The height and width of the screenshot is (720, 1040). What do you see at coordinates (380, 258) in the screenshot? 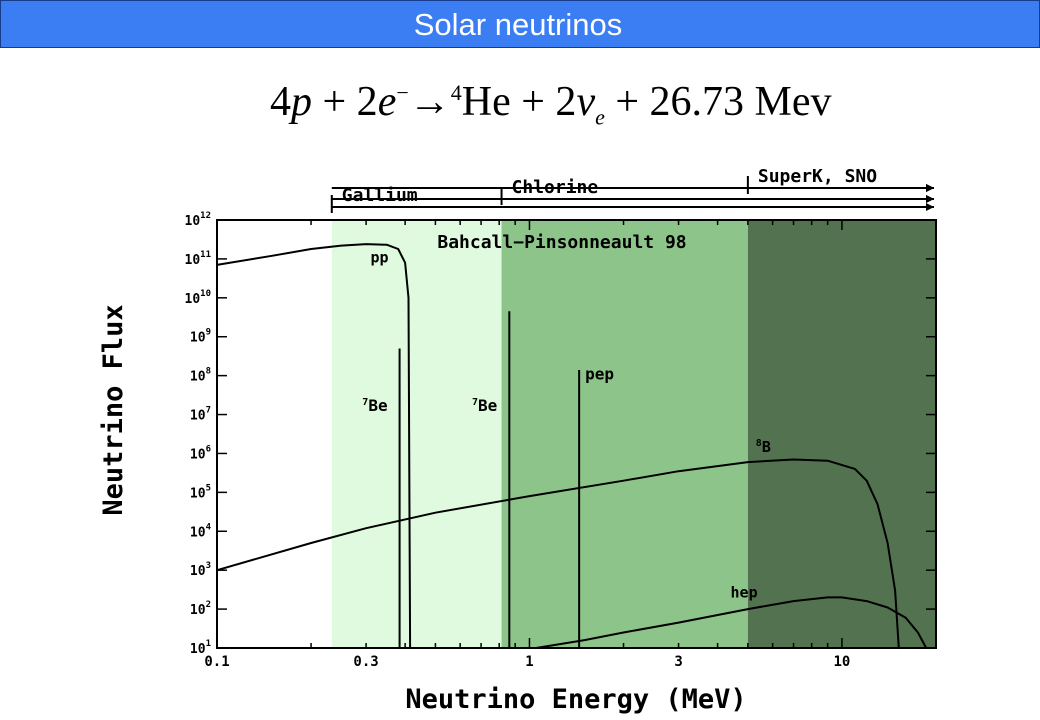
I see `curve-label-pp: pp` at bounding box center [380, 258].